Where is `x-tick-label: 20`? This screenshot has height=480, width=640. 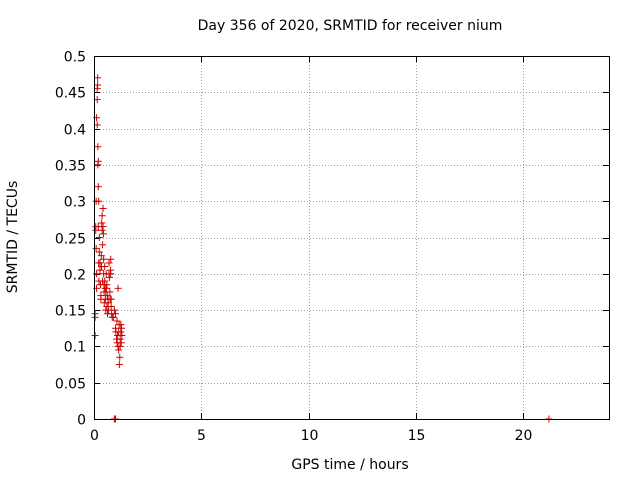 x-tick-label: 20 is located at coordinates (524, 436).